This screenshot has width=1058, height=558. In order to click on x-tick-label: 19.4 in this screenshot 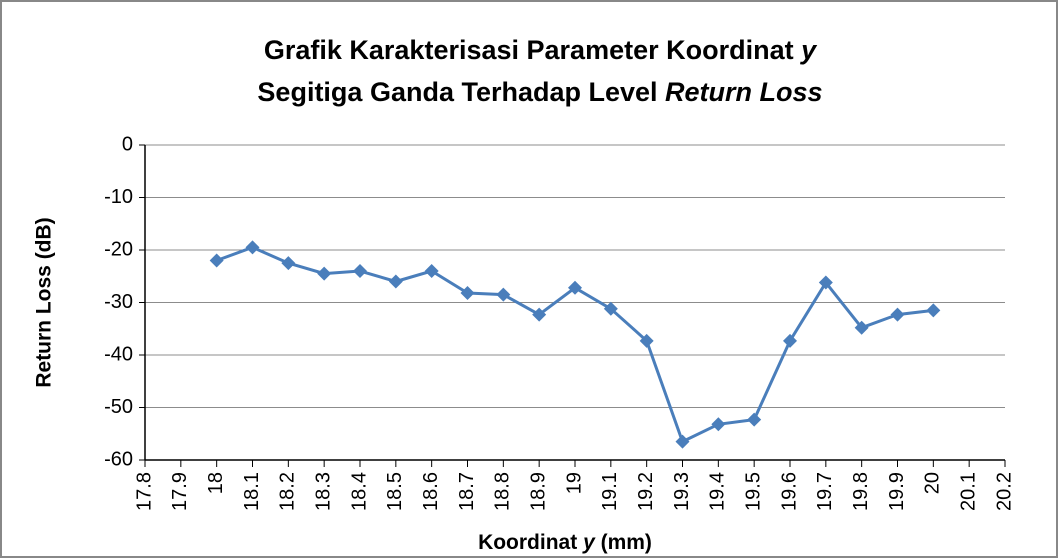, I will do `click(718, 491)`.